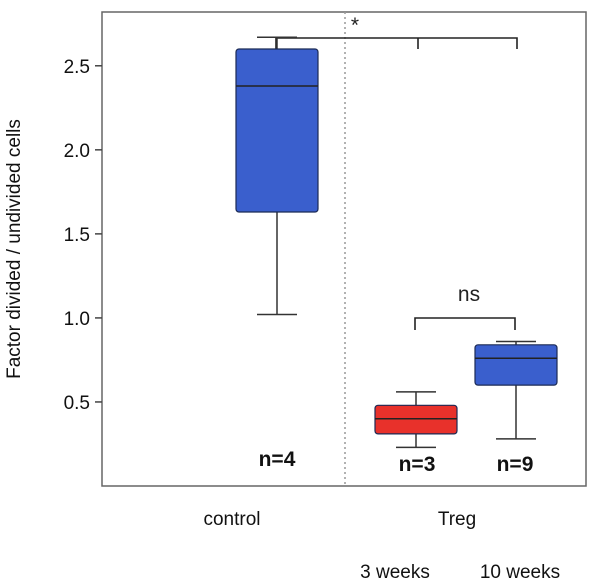  Describe the element at coordinates (277, 459) in the screenshot. I see `n-label: n=4` at that location.